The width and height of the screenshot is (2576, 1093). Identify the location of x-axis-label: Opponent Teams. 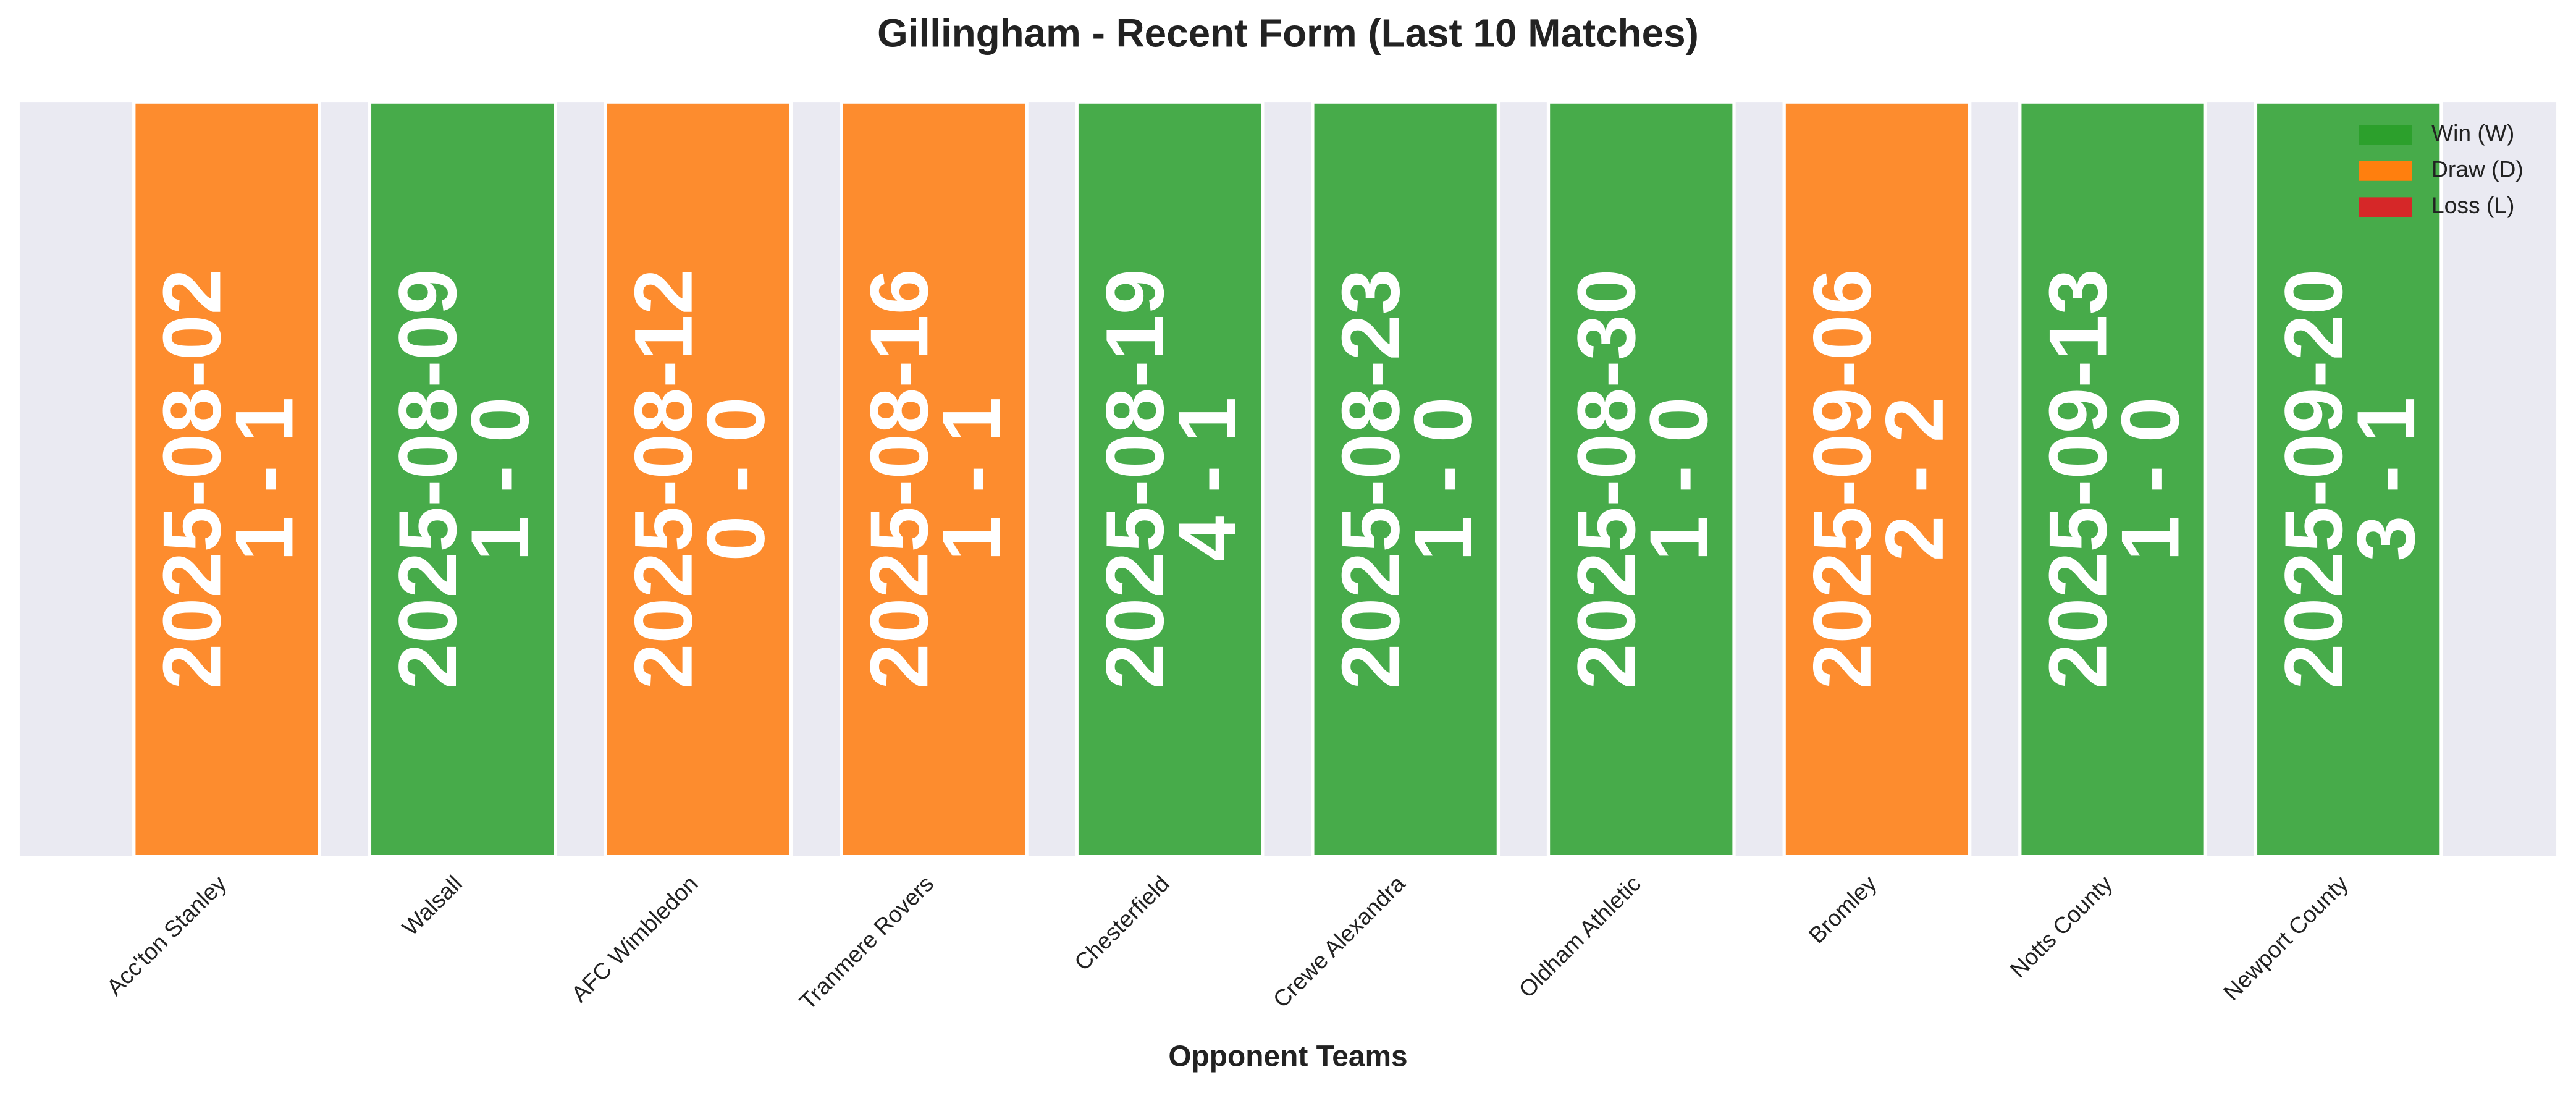
(1287, 1056).